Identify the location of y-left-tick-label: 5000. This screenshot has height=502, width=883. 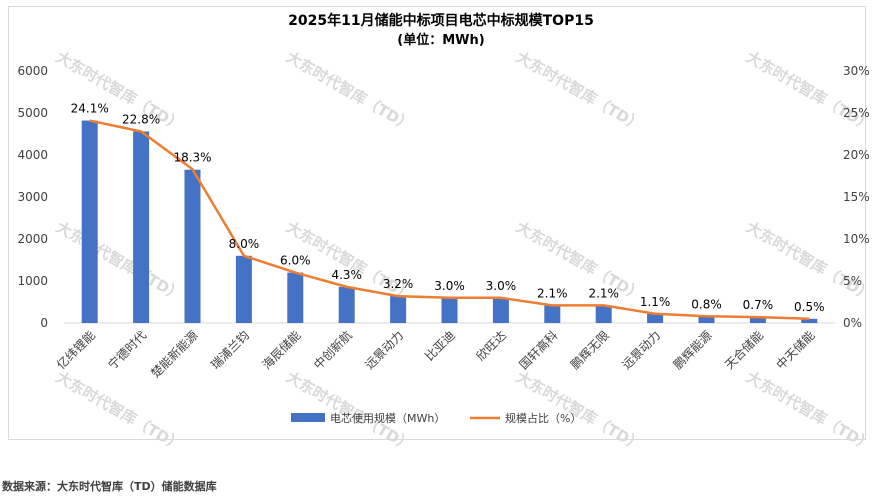
(32, 113).